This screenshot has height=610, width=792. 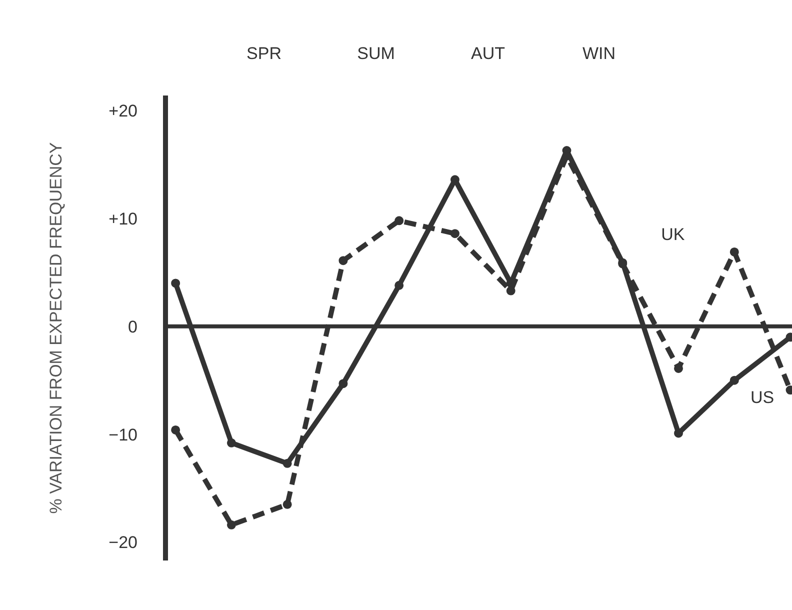 What do you see at coordinates (488, 54) in the screenshot?
I see `text: AUT` at bounding box center [488, 54].